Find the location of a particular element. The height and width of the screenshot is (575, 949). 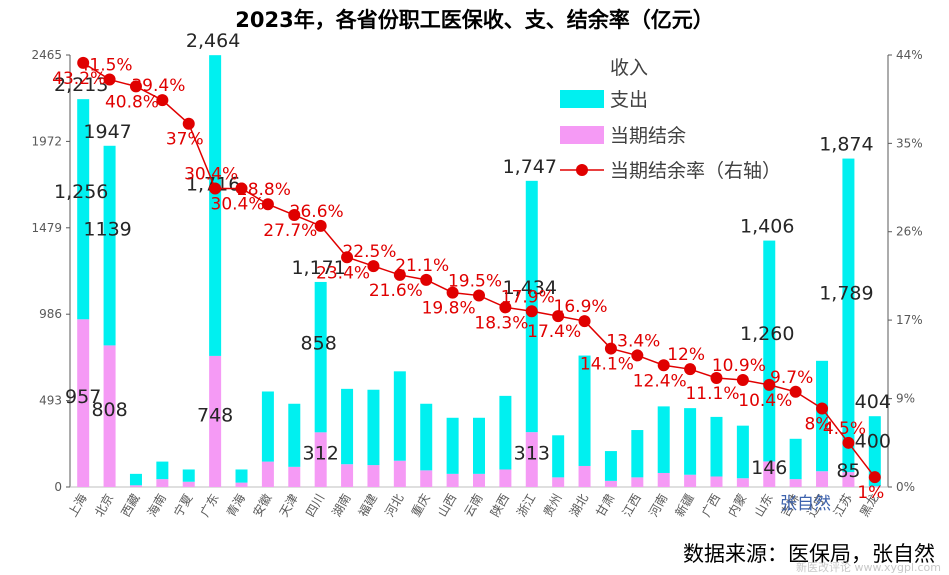

rate-label: 12% is located at coordinates (686, 355).